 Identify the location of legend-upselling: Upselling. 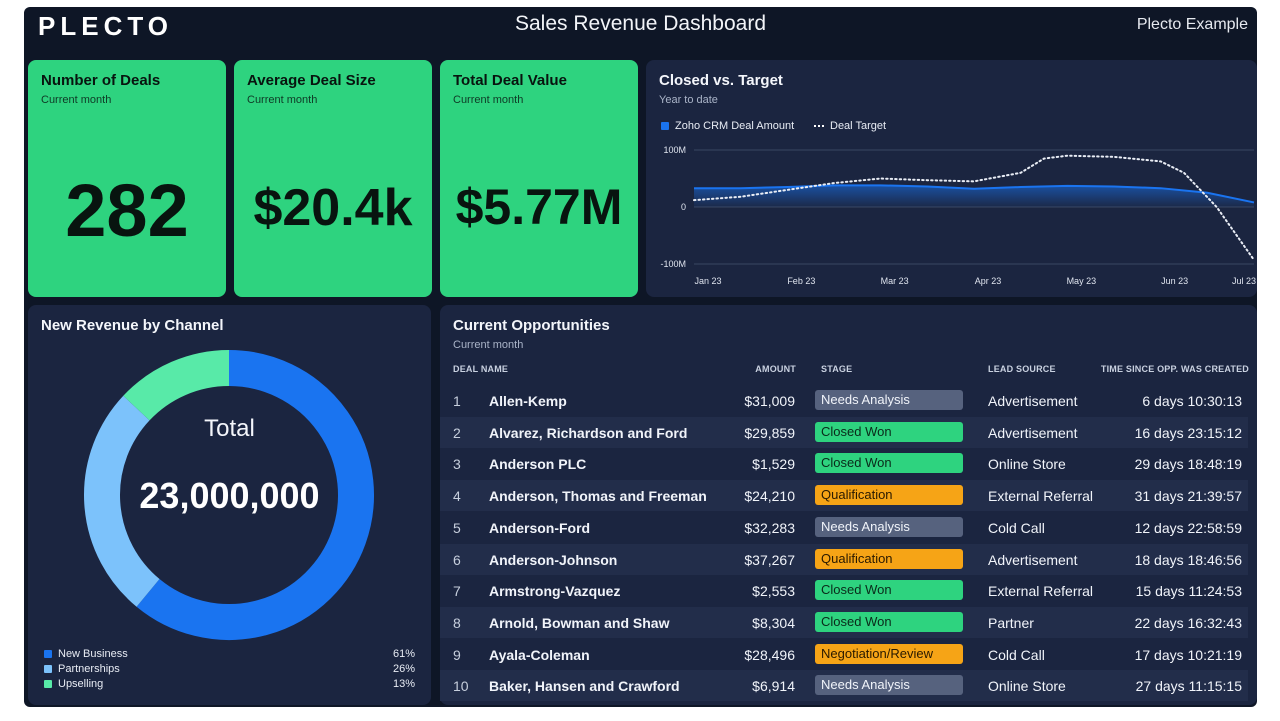
(73, 684).